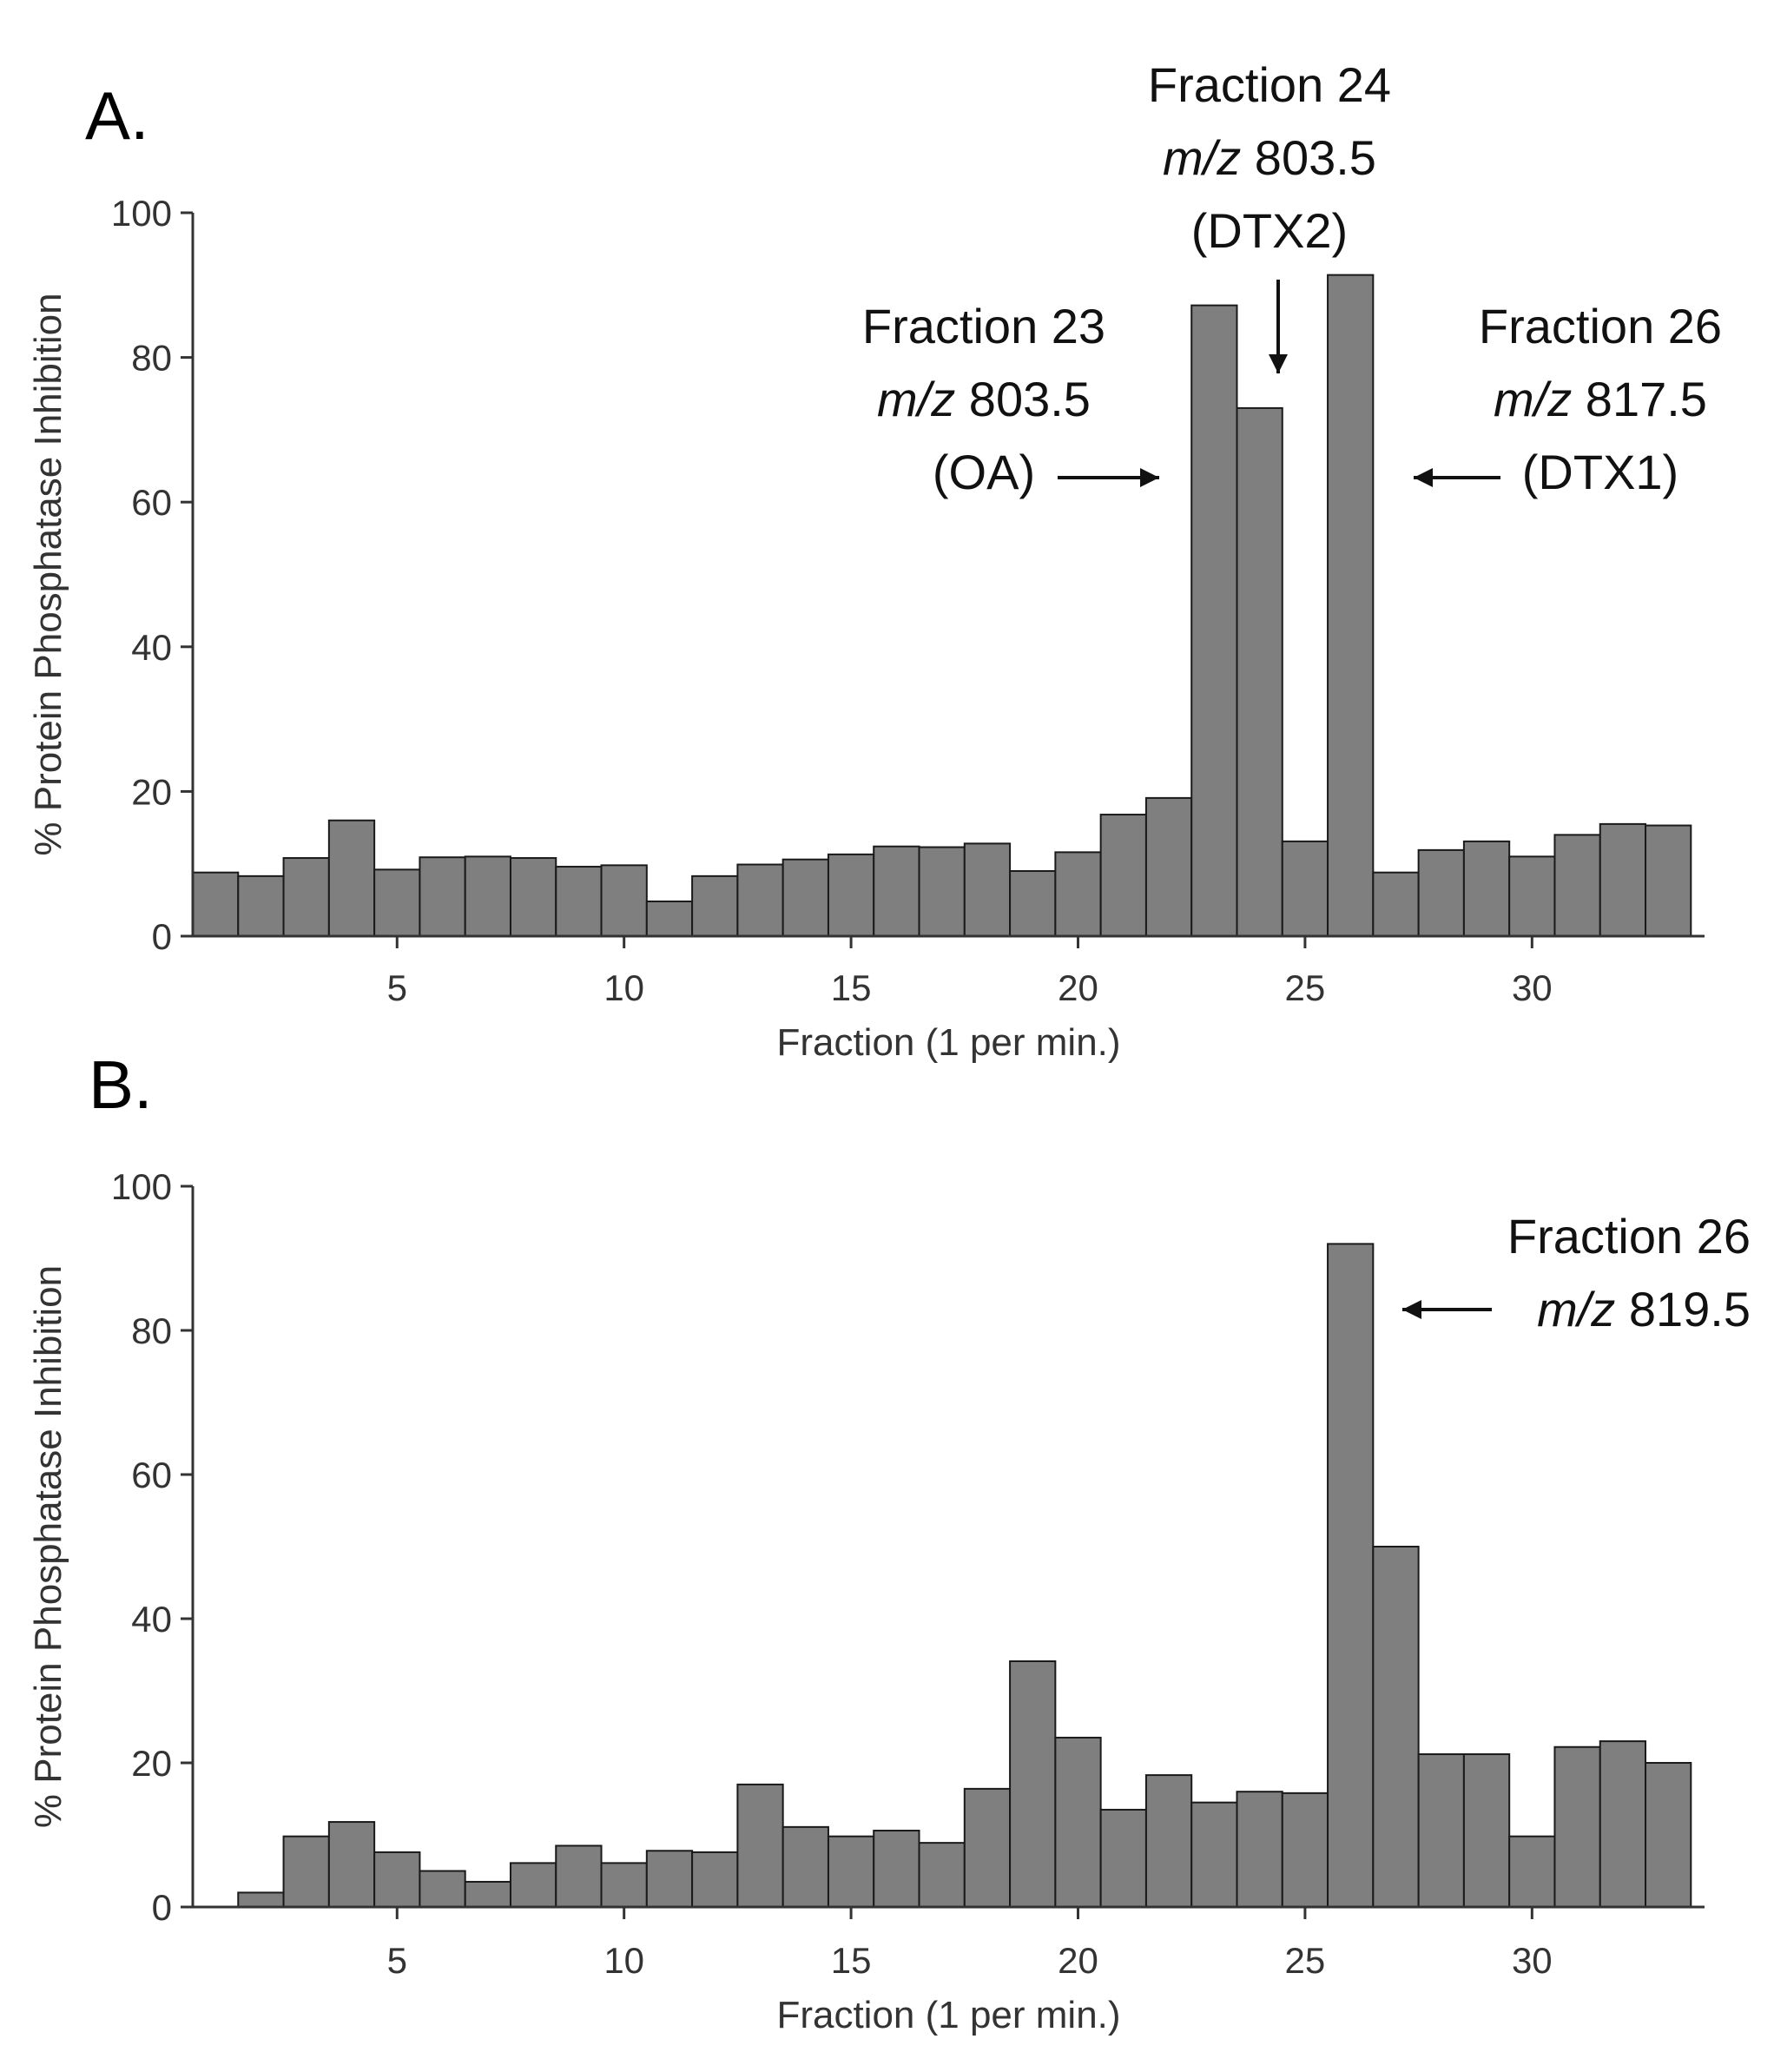 The width and height of the screenshot is (1774, 2072). I want to click on annotation-fraction-24: Fraction 24 m/z 803.5 (DTX2), so click(1269, 215).